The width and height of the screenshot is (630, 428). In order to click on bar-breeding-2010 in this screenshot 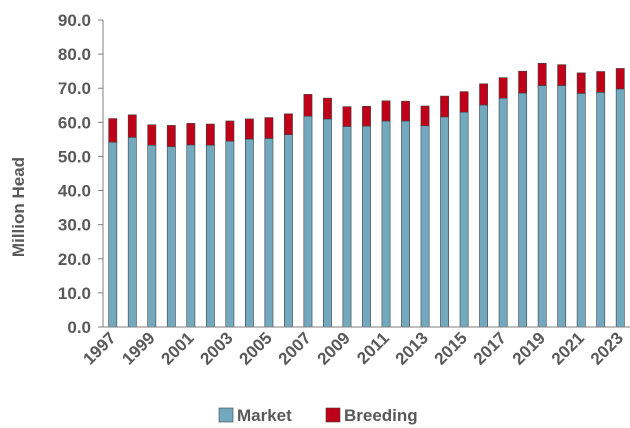, I will do `click(366, 116)`.